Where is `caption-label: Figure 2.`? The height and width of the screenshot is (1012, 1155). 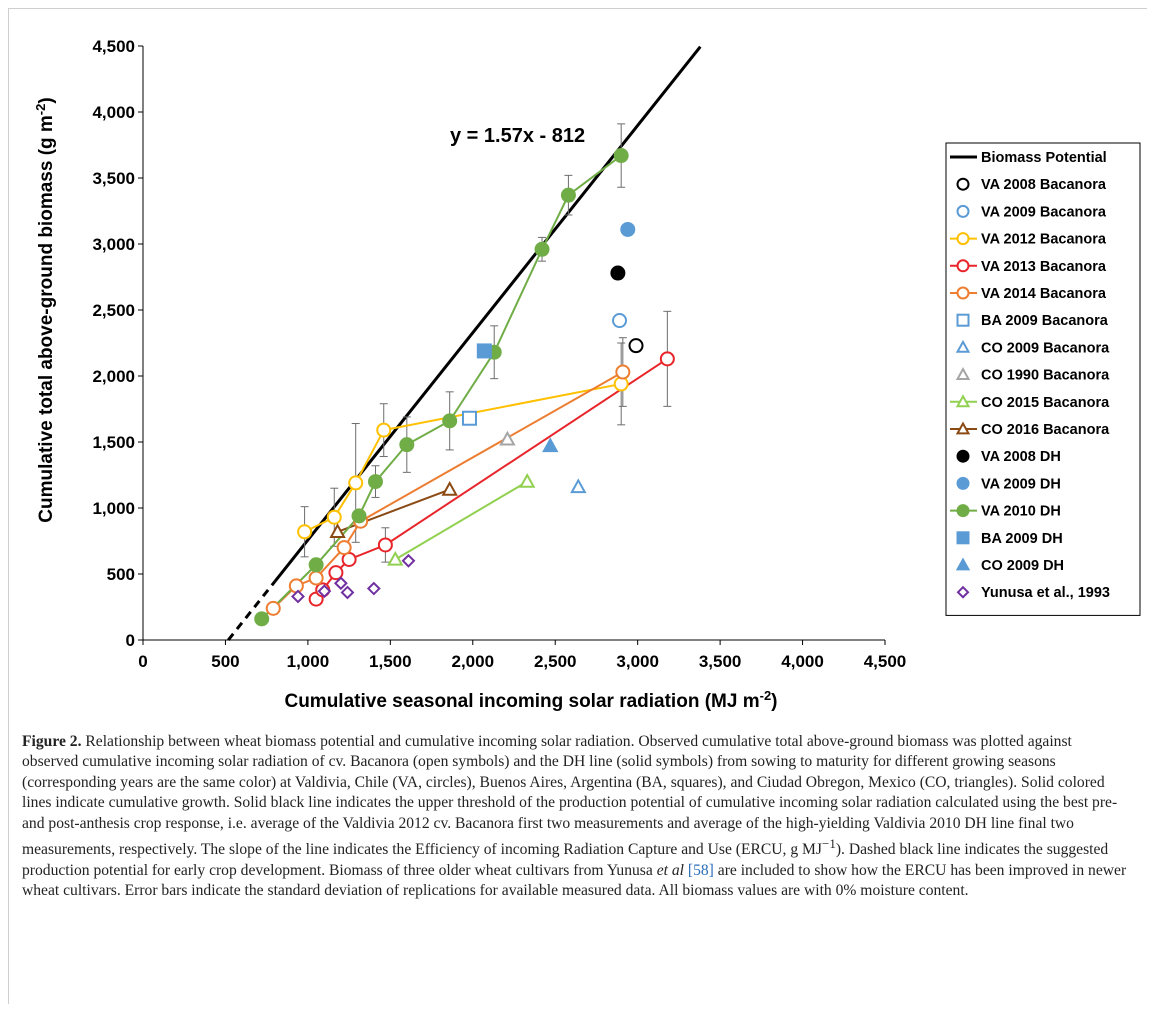 caption-label: Figure 2. is located at coordinates (52, 741).